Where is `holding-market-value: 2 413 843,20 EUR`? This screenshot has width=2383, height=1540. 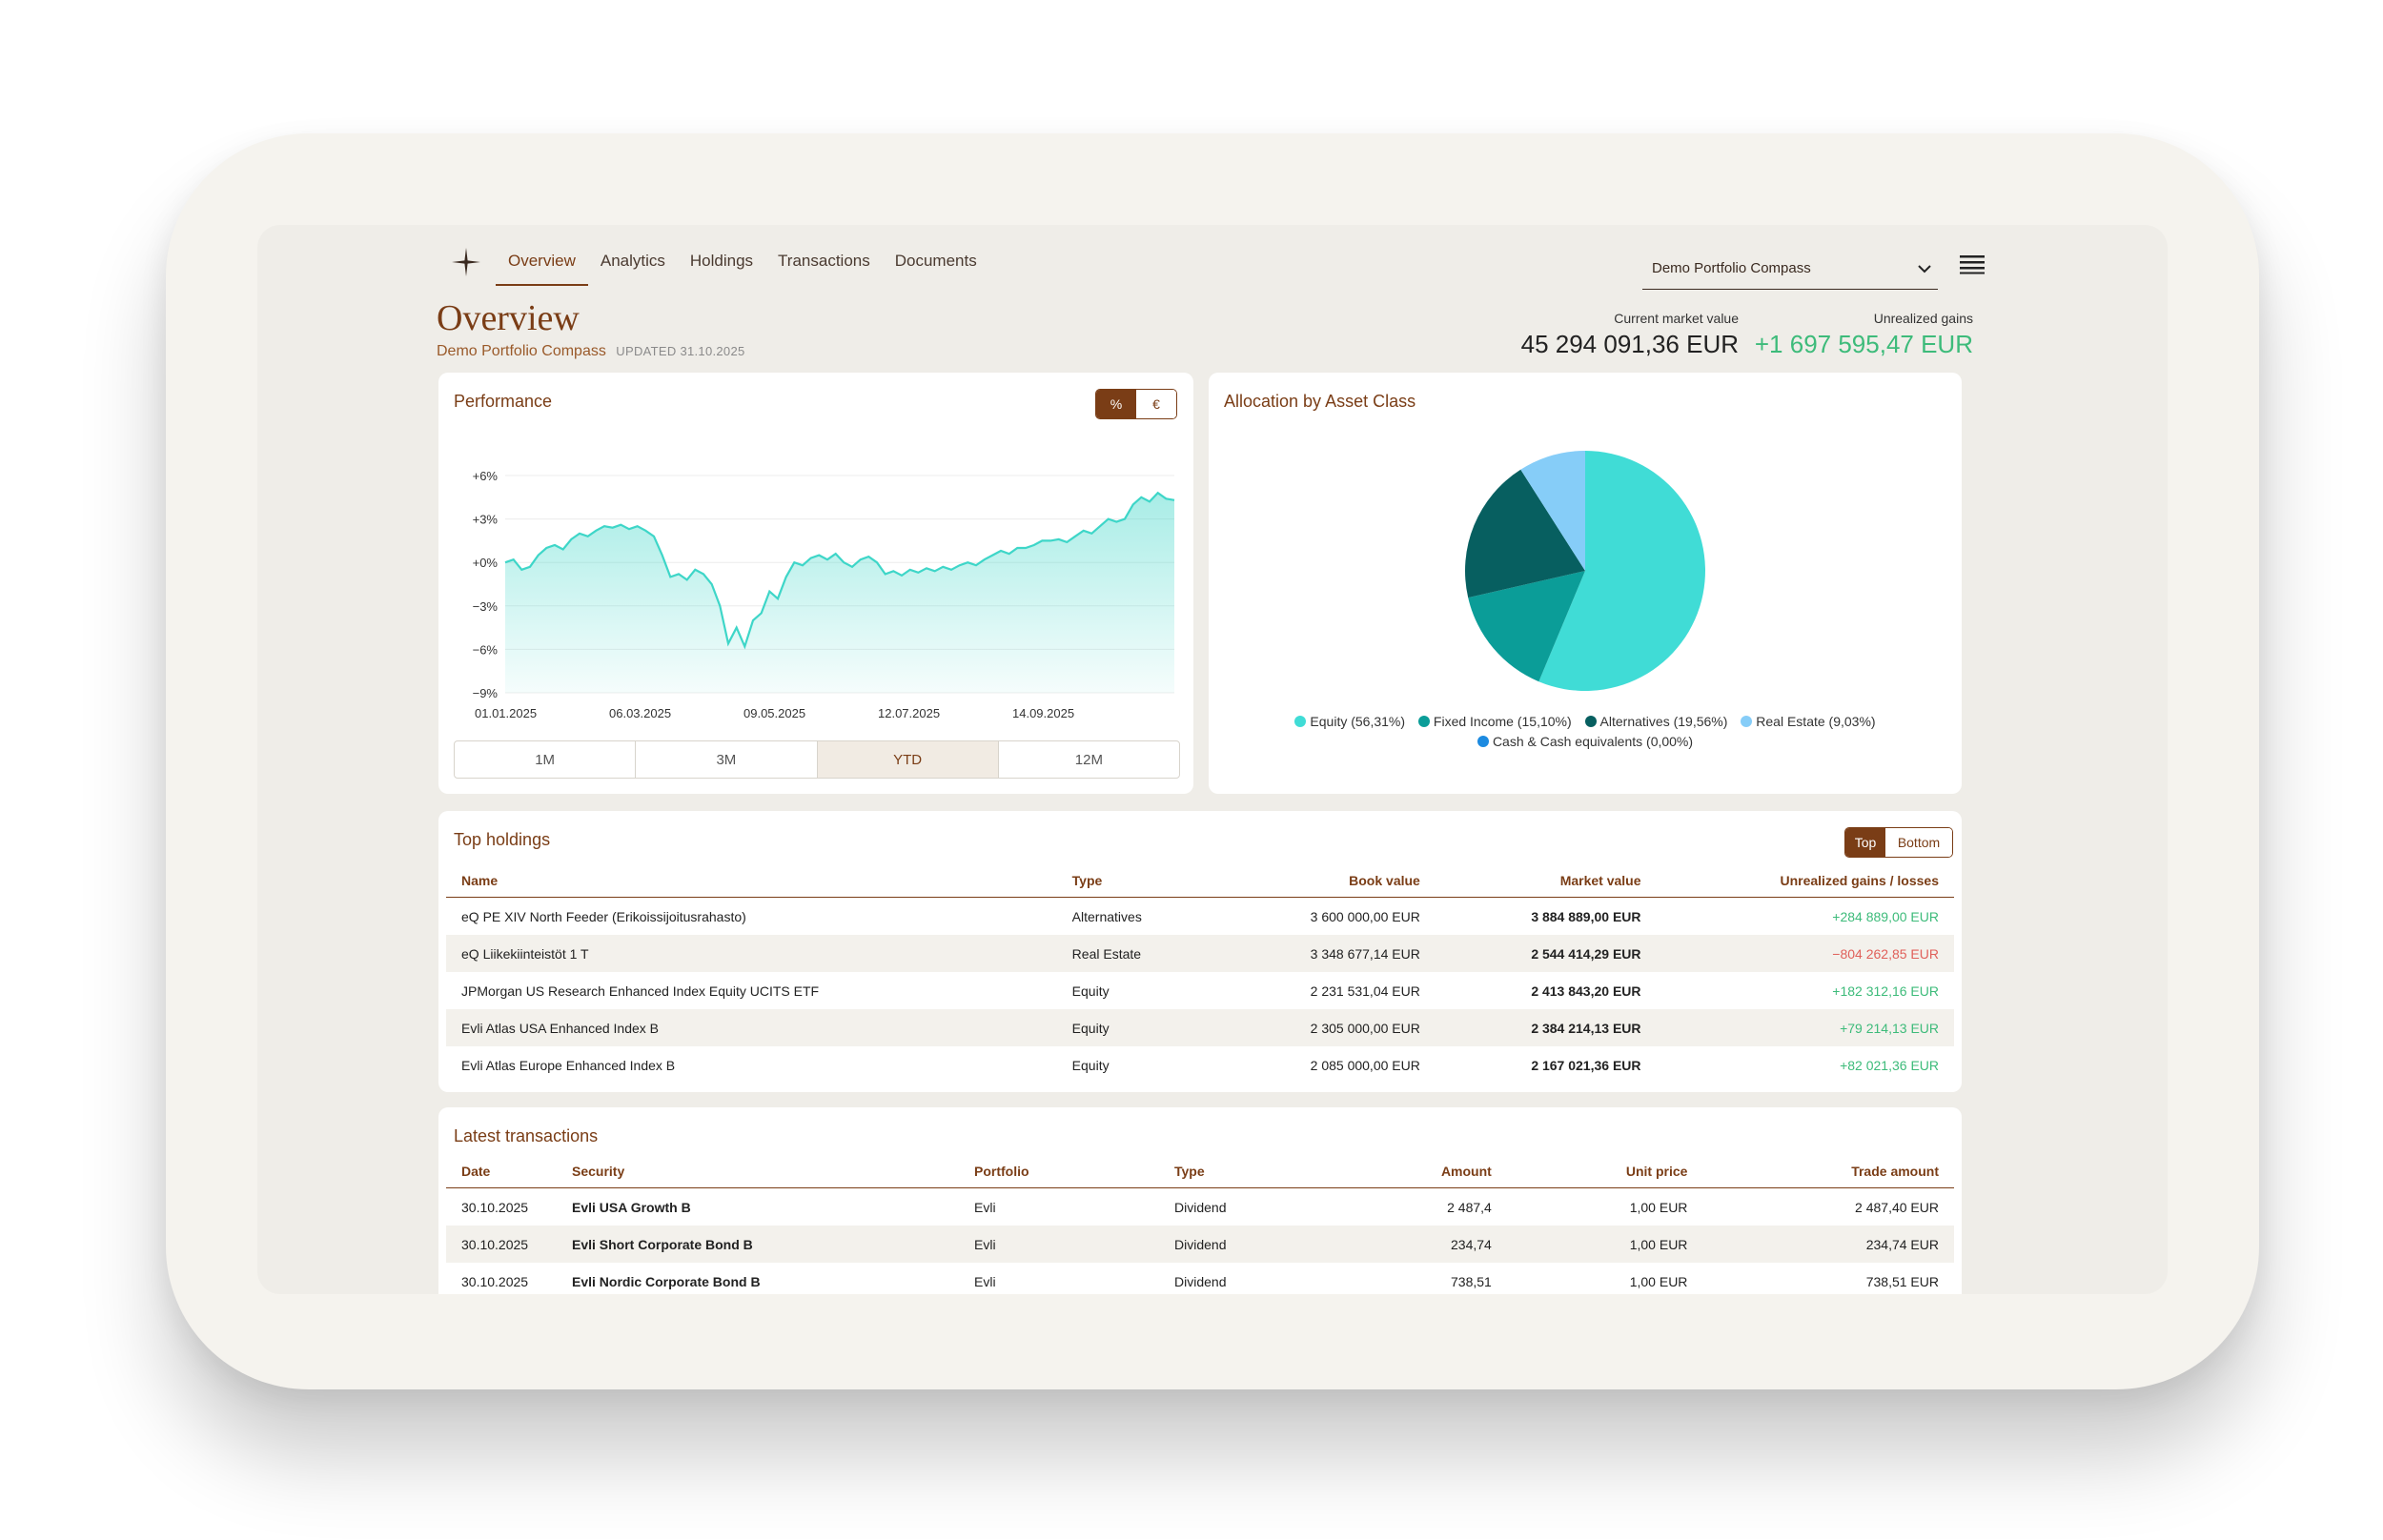
holding-market-value: 2 413 843,20 EUR is located at coordinates (1586, 991).